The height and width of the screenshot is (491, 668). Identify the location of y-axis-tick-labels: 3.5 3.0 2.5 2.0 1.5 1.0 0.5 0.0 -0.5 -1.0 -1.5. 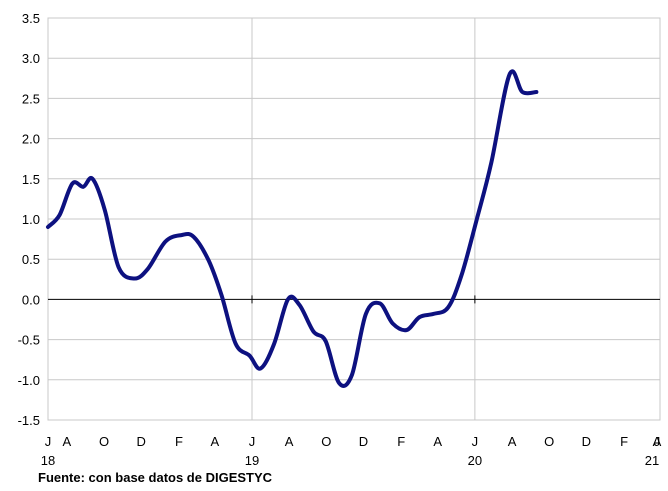
(29, 219).